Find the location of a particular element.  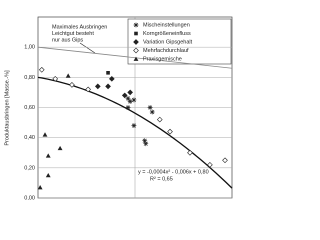

legend-label: Praxisgemische is located at coordinates (162, 59).